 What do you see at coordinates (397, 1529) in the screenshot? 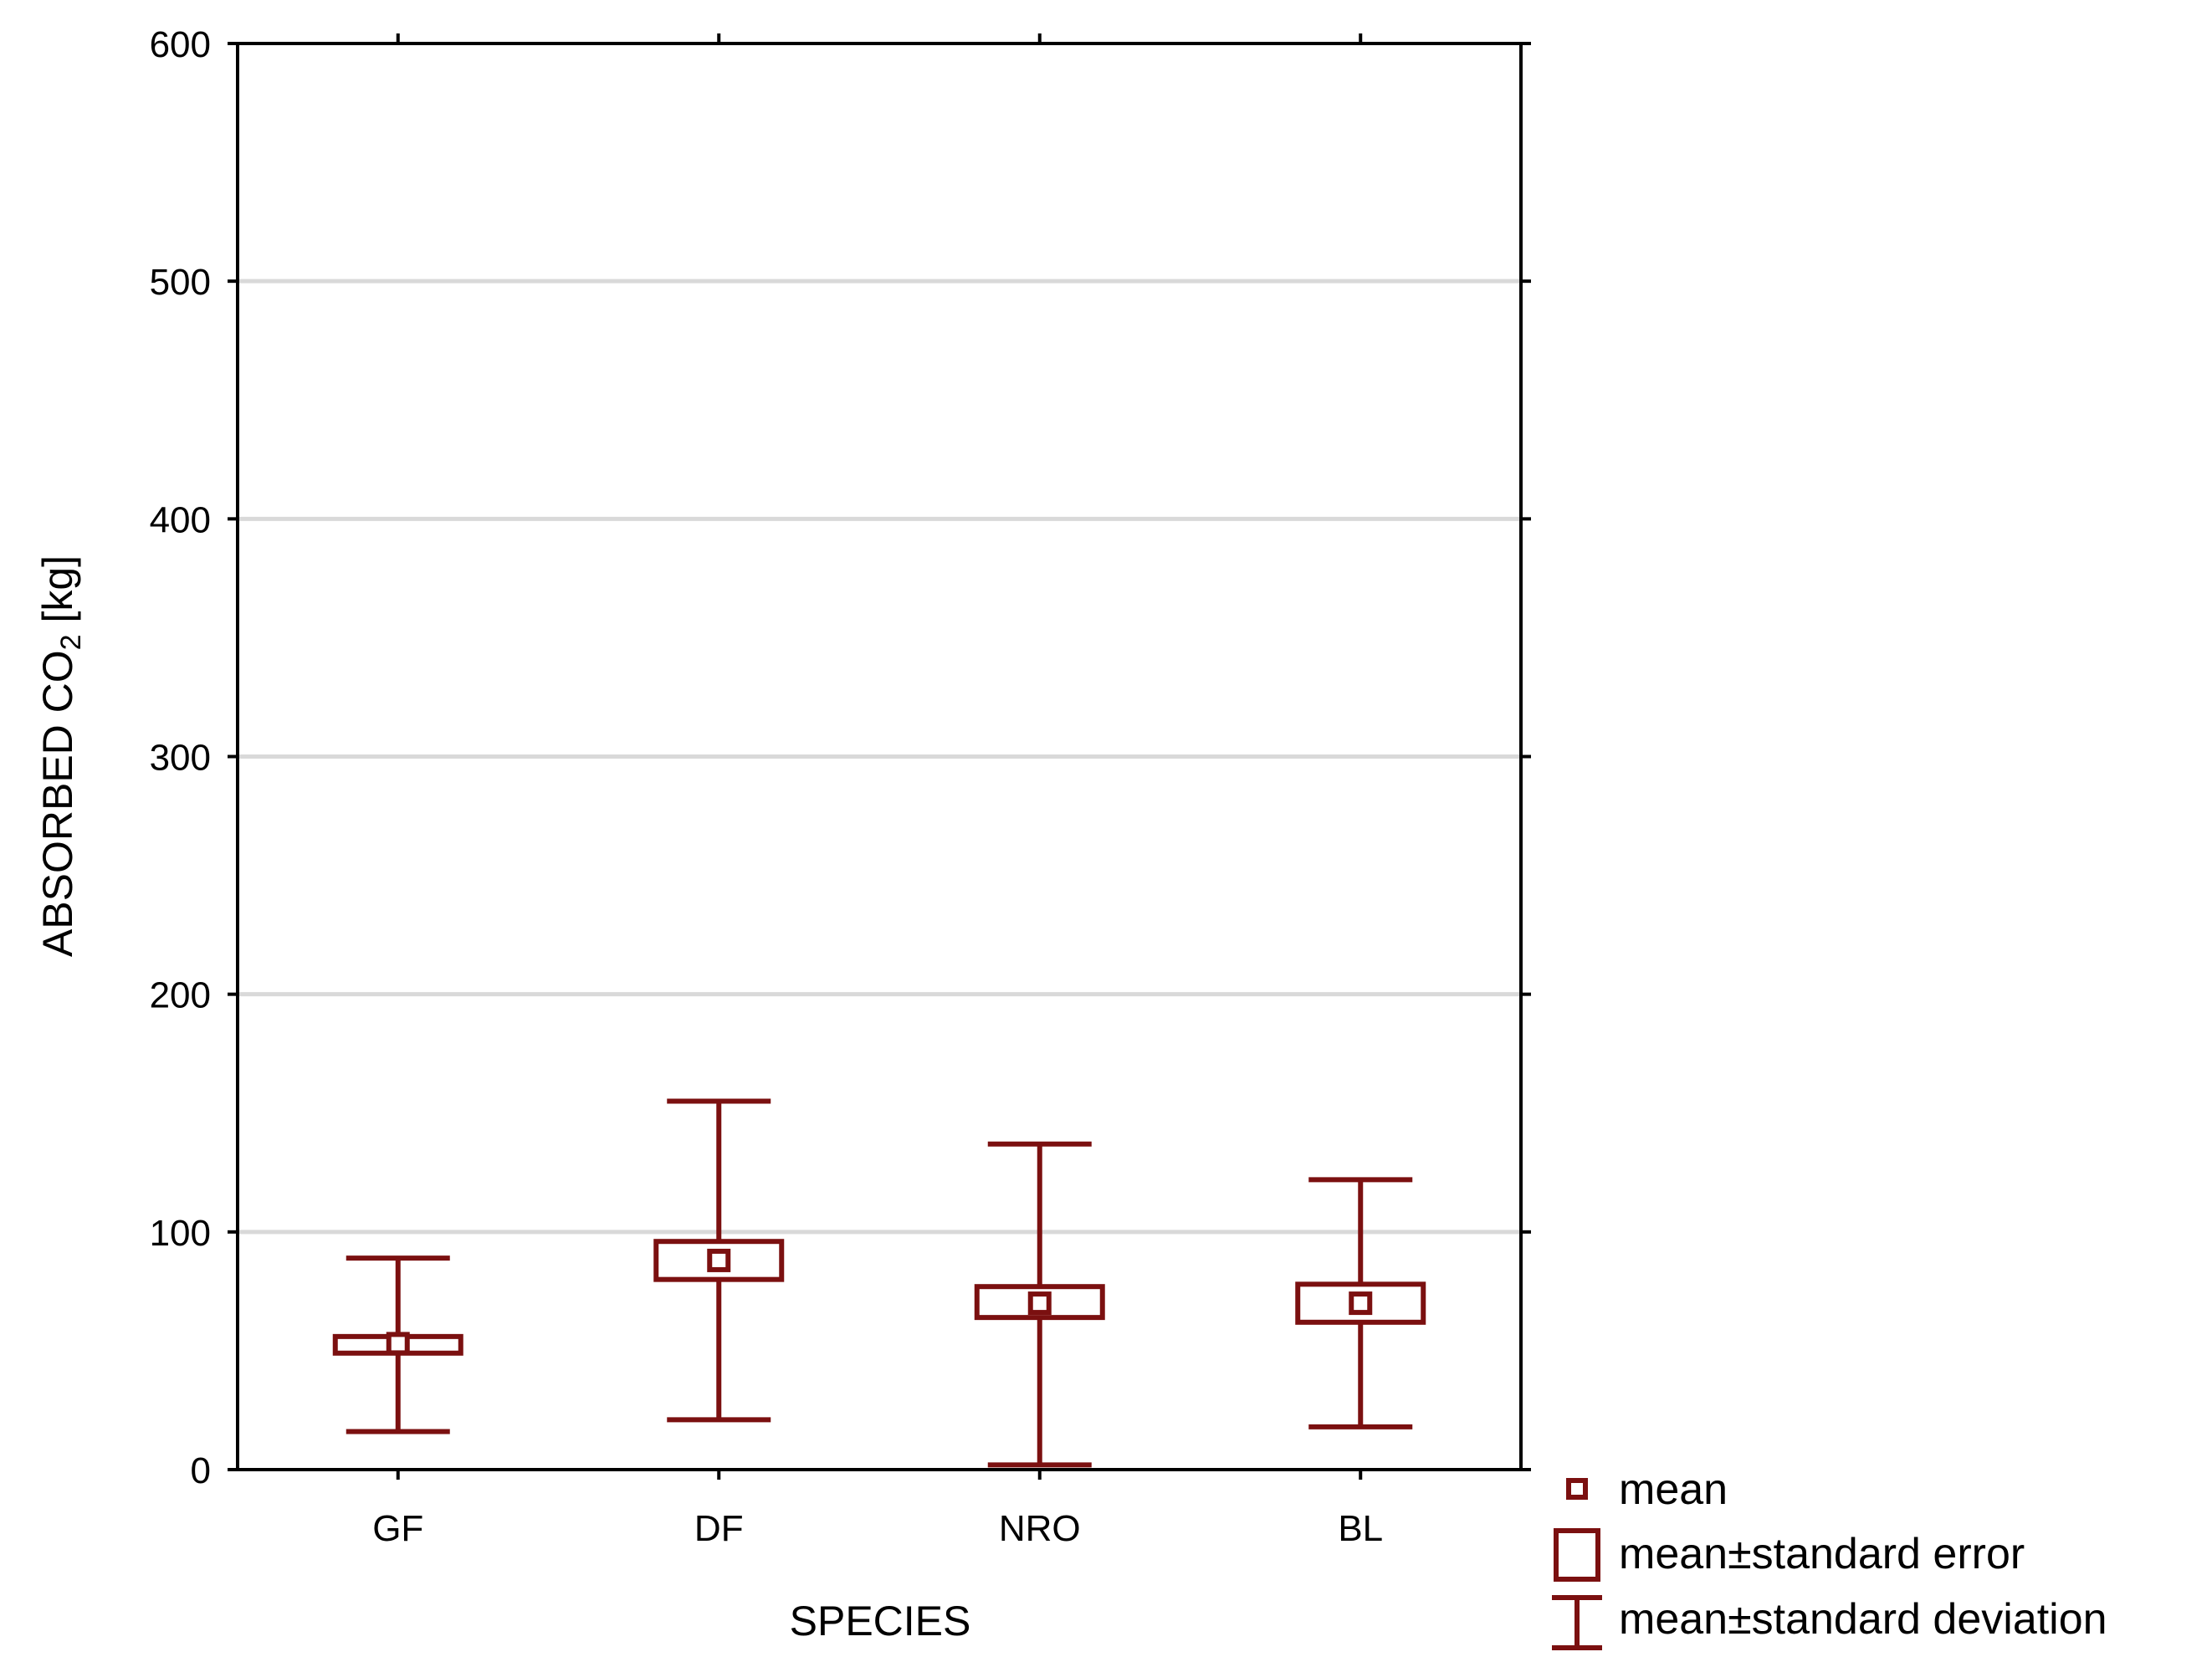
I see `x-tick-label: GF` at bounding box center [397, 1529].